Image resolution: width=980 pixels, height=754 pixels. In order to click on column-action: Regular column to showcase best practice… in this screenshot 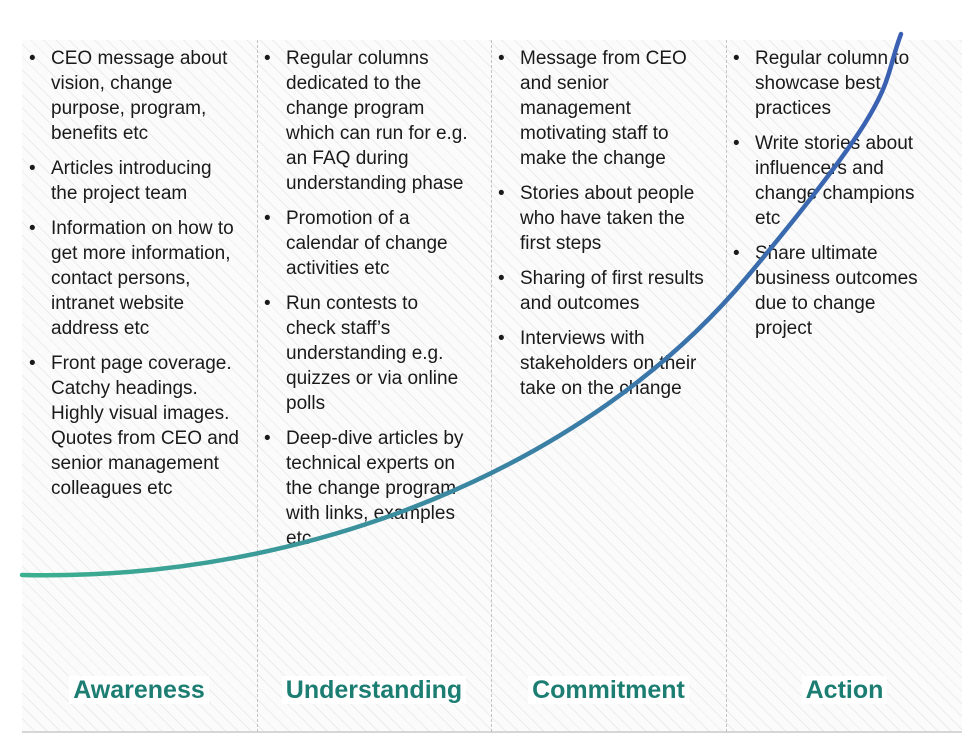, I will do `click(844, 198)`.